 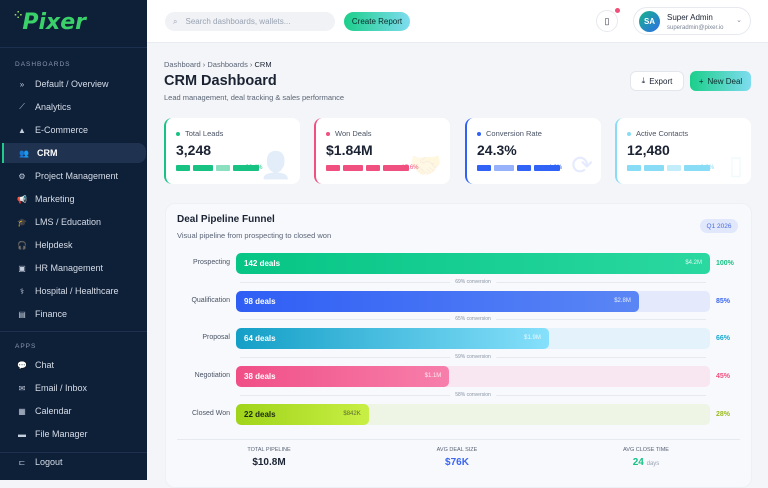 What do you see at coordinates (49, 462) in the screenshot?
I see `logout-label: Logout` at bounding box center [49, 462].